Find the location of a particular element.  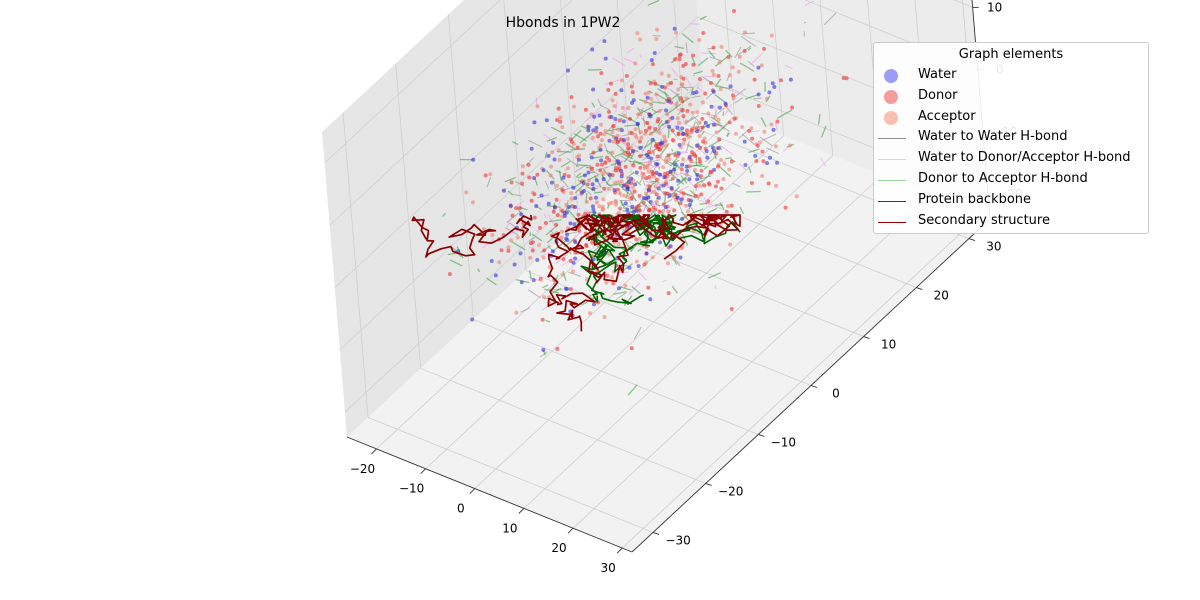

grid-line is located at coordinates (668, 328).